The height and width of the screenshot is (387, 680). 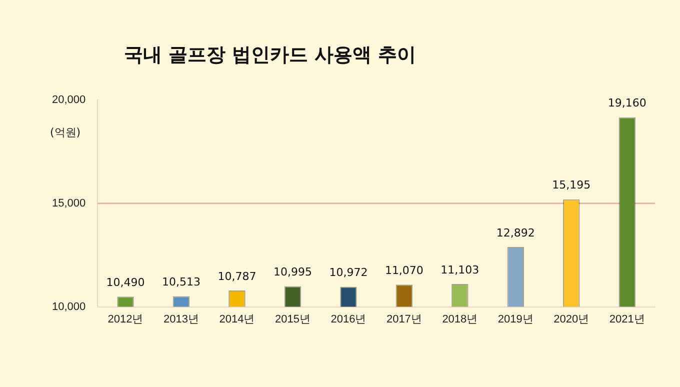 What do you see at coordinates (69, 306) in the screenshot?
I see `y-tick-label: 10,000` at bounding box center [69, 306].